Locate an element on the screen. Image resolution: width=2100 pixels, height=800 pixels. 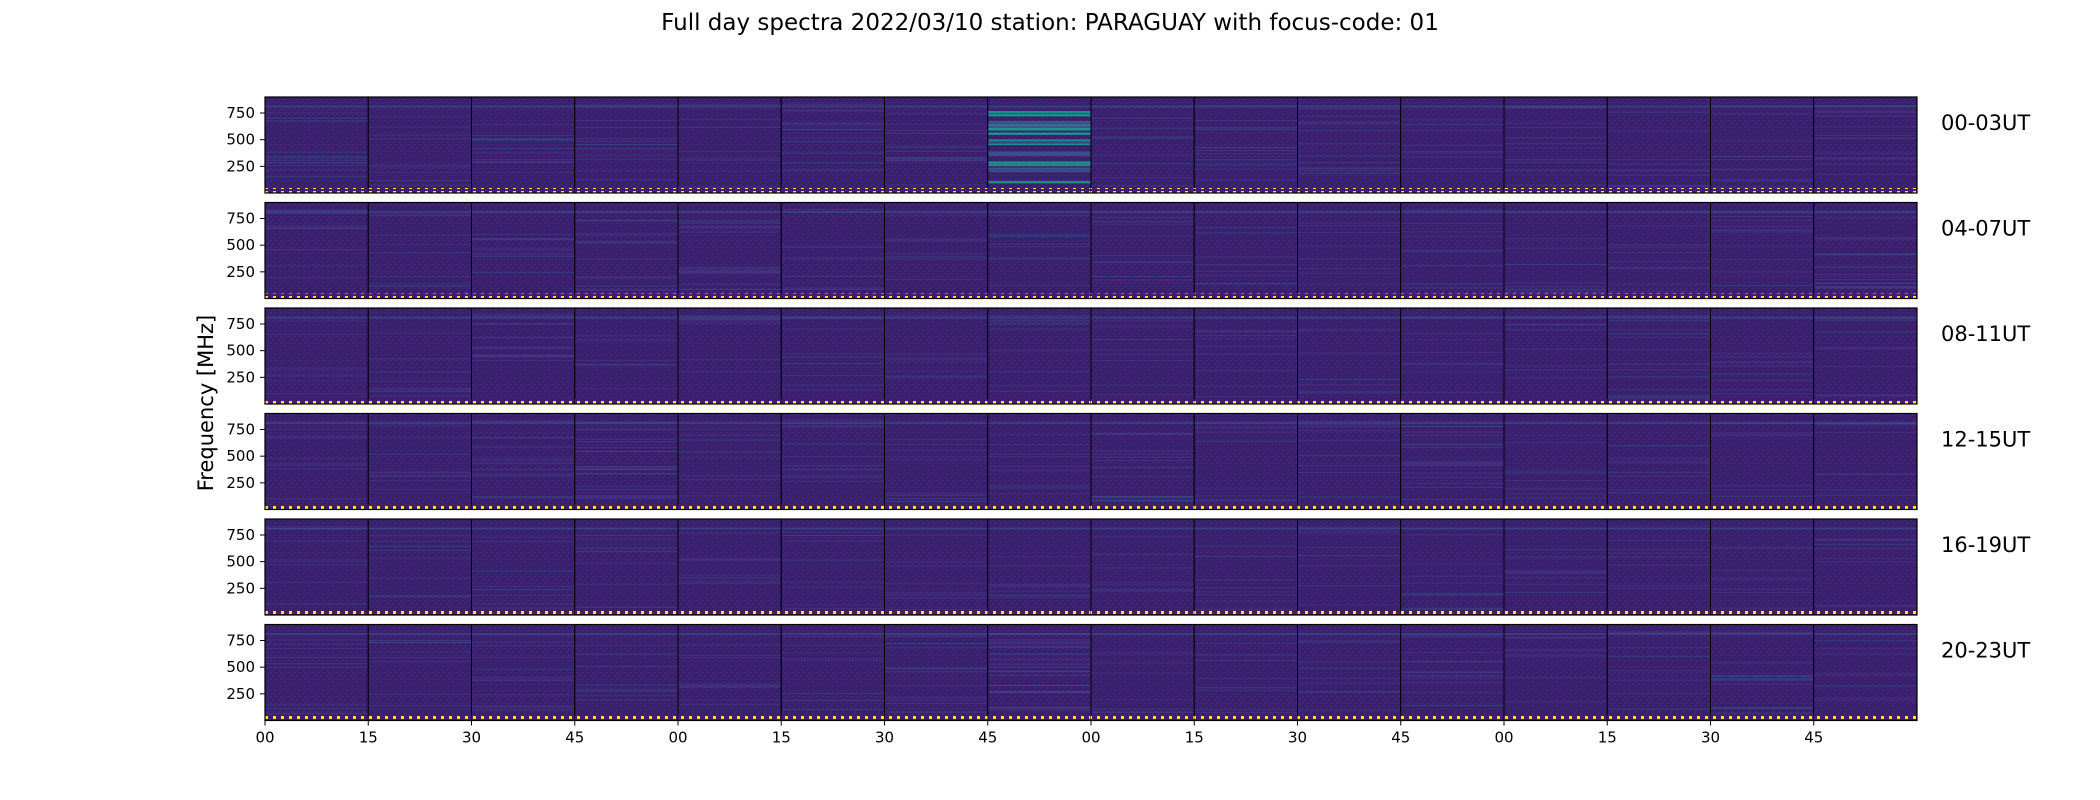
spectra-row-16-19UT: 750 500 250 16-19UT is located at coordinates (1128, 567).